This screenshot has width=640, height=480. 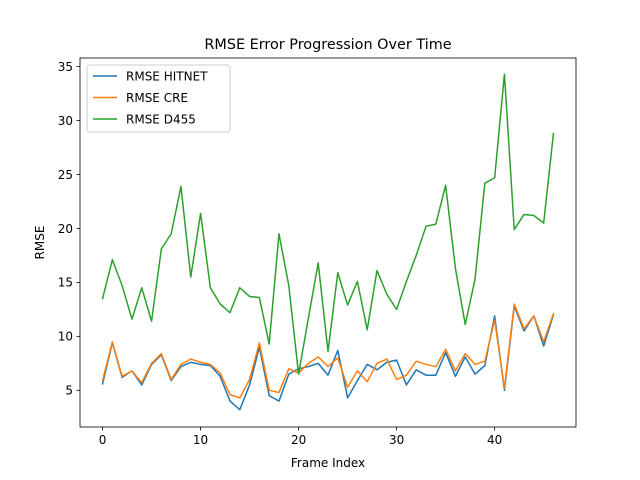 I want to click on y-tick-label: 25, so click(x=65, y=175).